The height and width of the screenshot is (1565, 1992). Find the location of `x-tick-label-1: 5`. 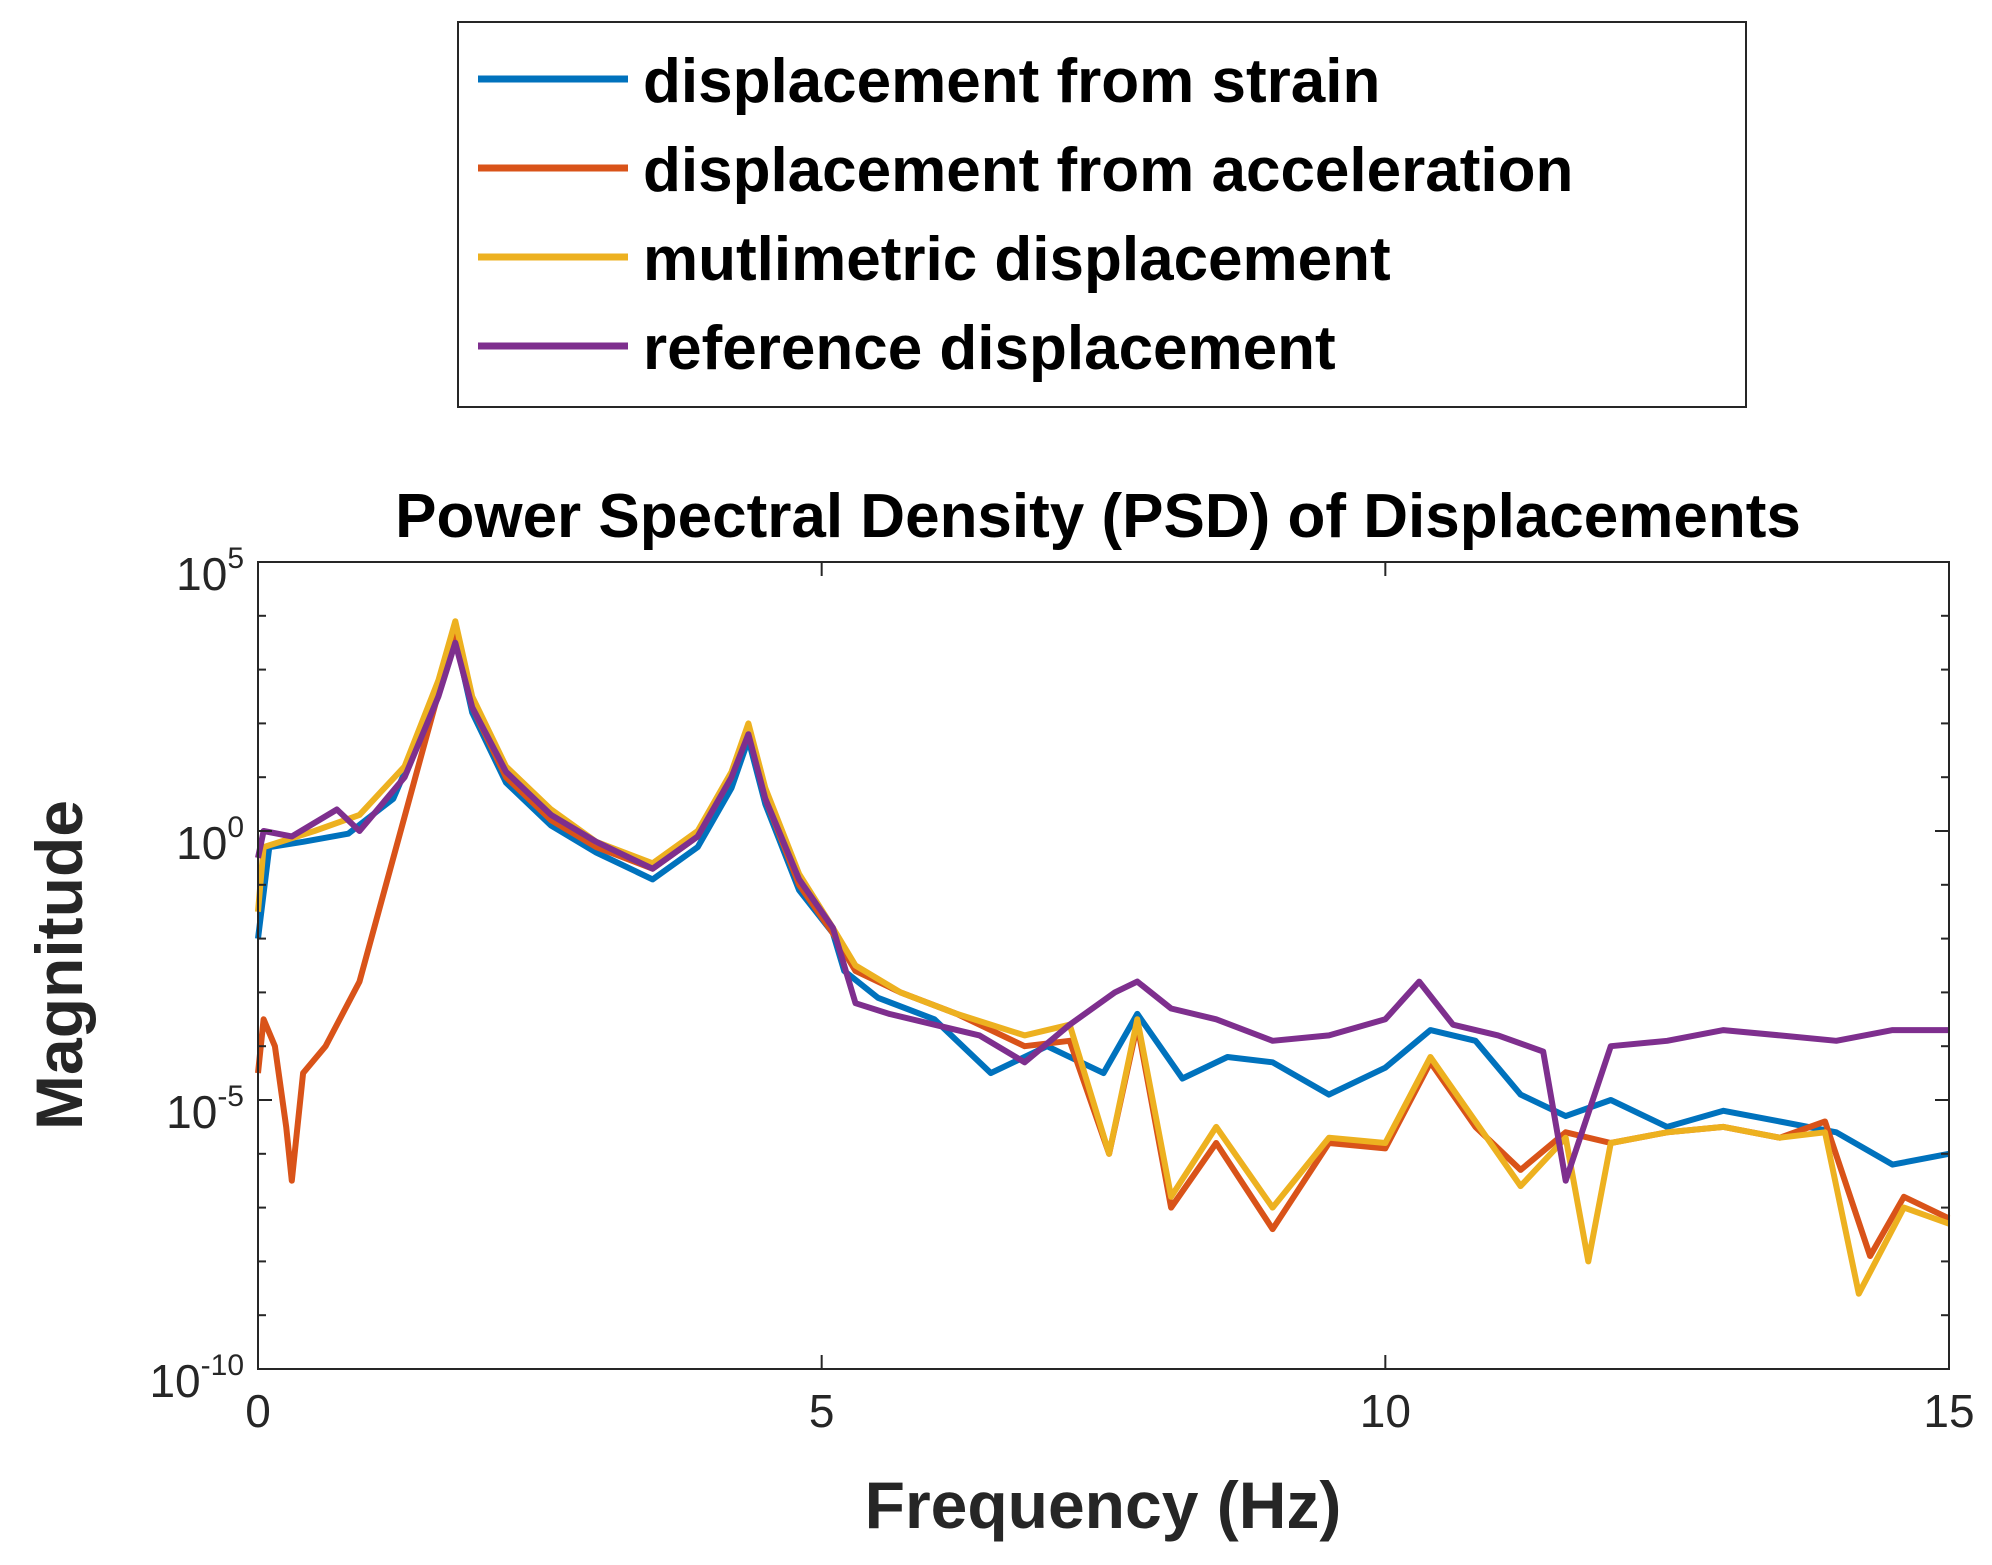

x-tick-label-1: 5 is located at coordinates (822, 1411).